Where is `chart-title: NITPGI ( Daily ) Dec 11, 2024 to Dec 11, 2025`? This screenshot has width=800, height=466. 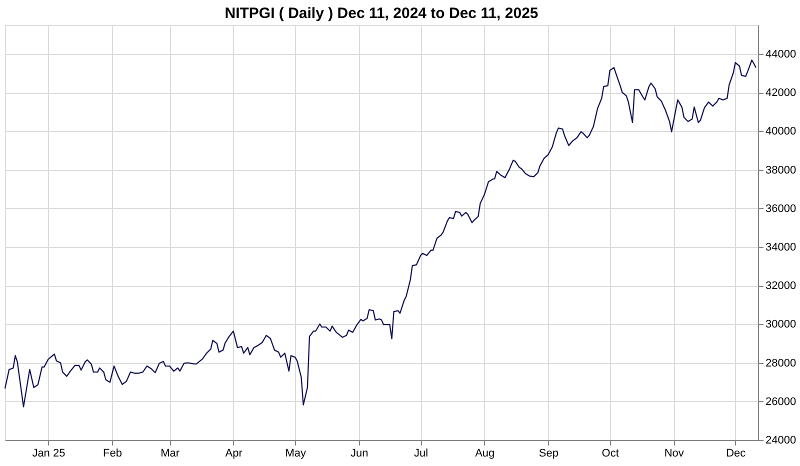
chart-title: NITPGI ( Daily ) Dec 11, 2024 to Dec 11, 2025 is located at coordinates (381, 13).